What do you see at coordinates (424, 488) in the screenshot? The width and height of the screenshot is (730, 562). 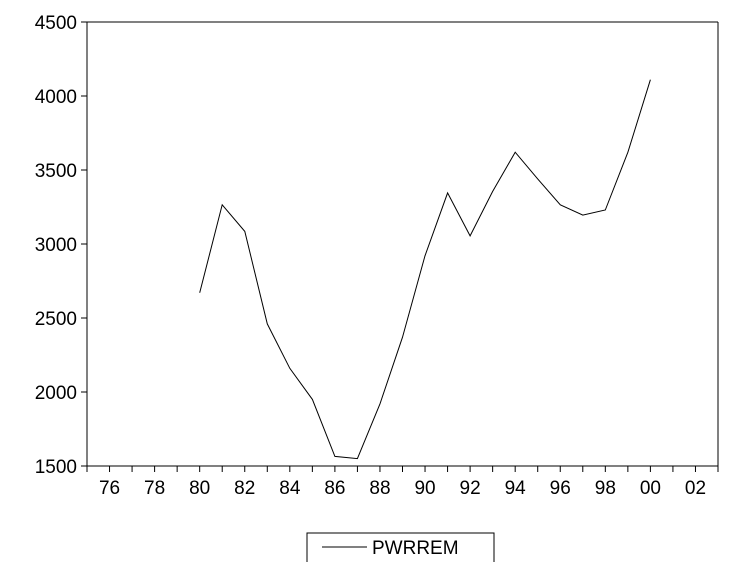 I see `x-tick-label: 90` at bounding box center [424, 488].